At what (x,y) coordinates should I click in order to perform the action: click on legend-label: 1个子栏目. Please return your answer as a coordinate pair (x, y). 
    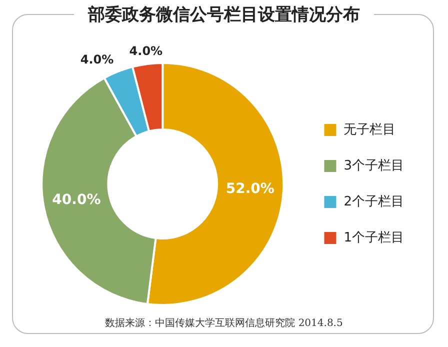
    Looking at the image, I should click on (374, 238).